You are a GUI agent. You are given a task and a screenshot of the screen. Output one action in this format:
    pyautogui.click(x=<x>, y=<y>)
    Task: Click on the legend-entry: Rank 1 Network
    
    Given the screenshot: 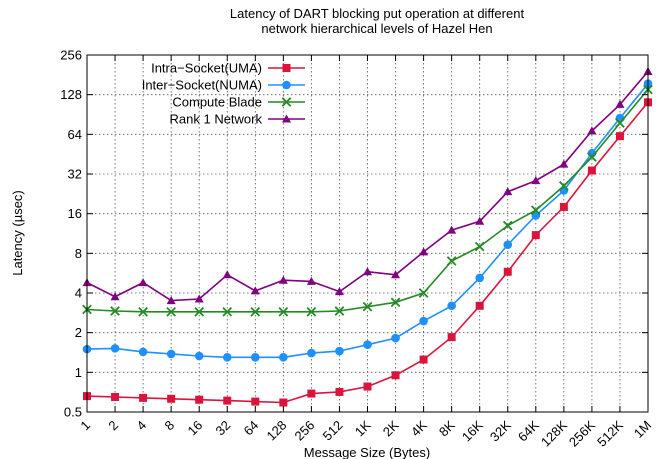 What is the action you would take?
    pyautogui.click(x=237, y=119)
    